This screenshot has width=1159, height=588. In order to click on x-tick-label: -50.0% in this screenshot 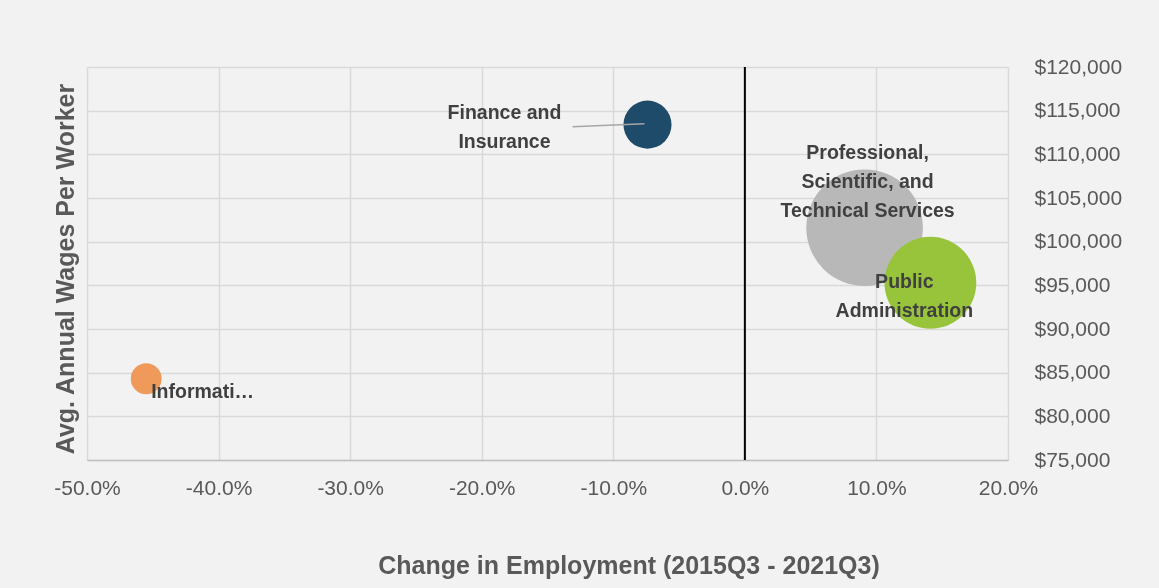, I will do `click(87, 487)`.